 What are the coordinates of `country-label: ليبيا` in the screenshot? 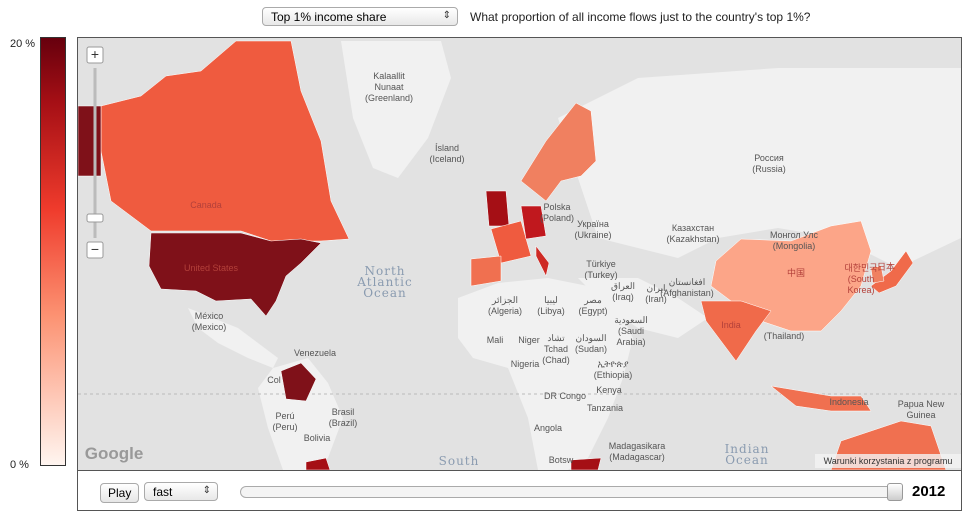 It's located at (551, 300).